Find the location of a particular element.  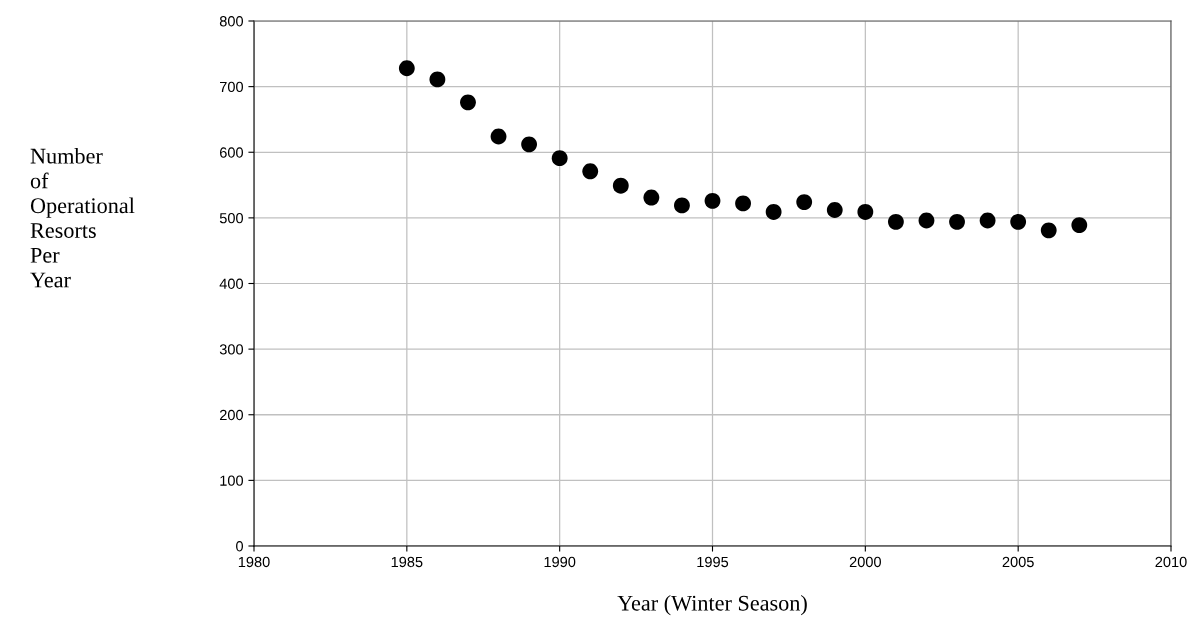

x-tick-label: 1980 is located at coordinates (254, 562).